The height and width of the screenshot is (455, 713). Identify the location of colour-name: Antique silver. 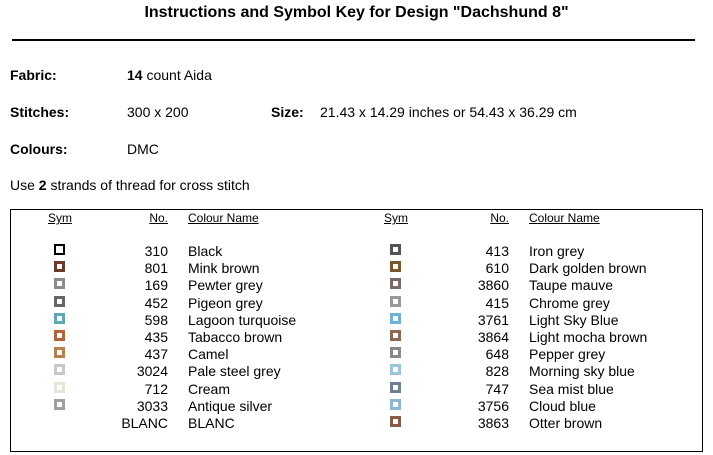
(230, 405).